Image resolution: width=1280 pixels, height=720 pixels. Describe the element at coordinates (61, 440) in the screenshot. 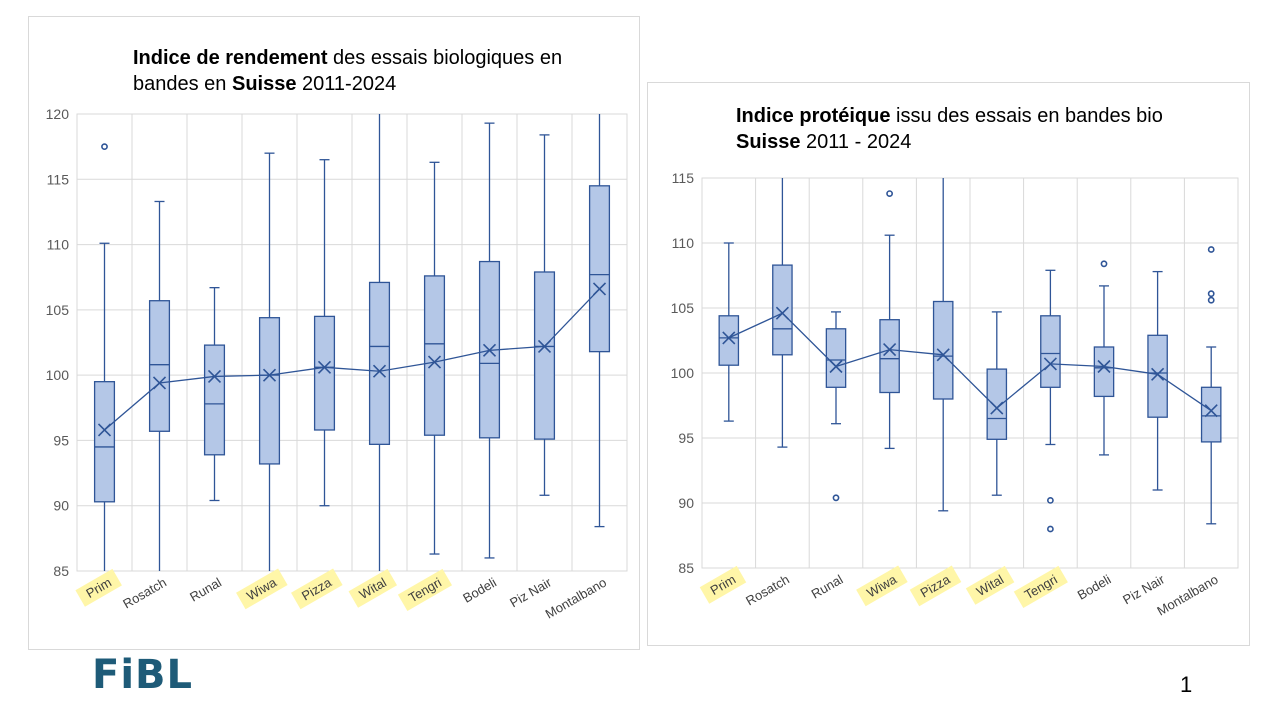

I see `y-tick-label: 95` at that location.